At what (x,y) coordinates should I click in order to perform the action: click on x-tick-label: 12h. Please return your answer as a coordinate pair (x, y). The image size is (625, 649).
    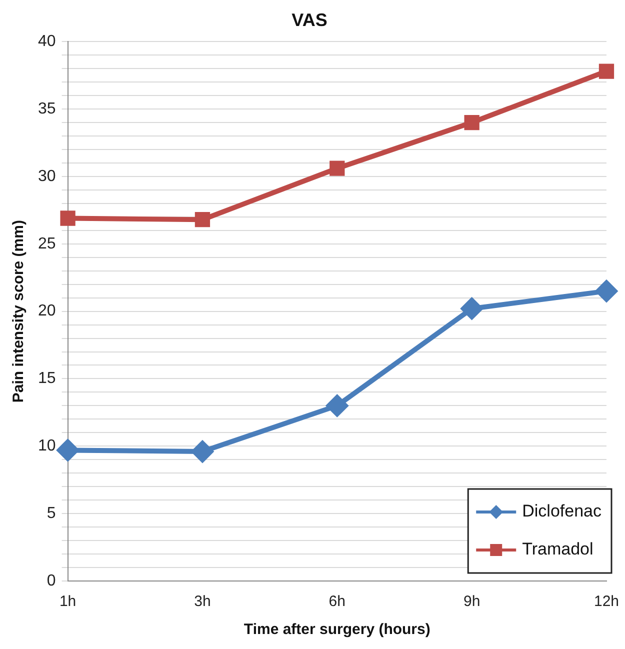
    Looking at the image, I should click on (606, 601).